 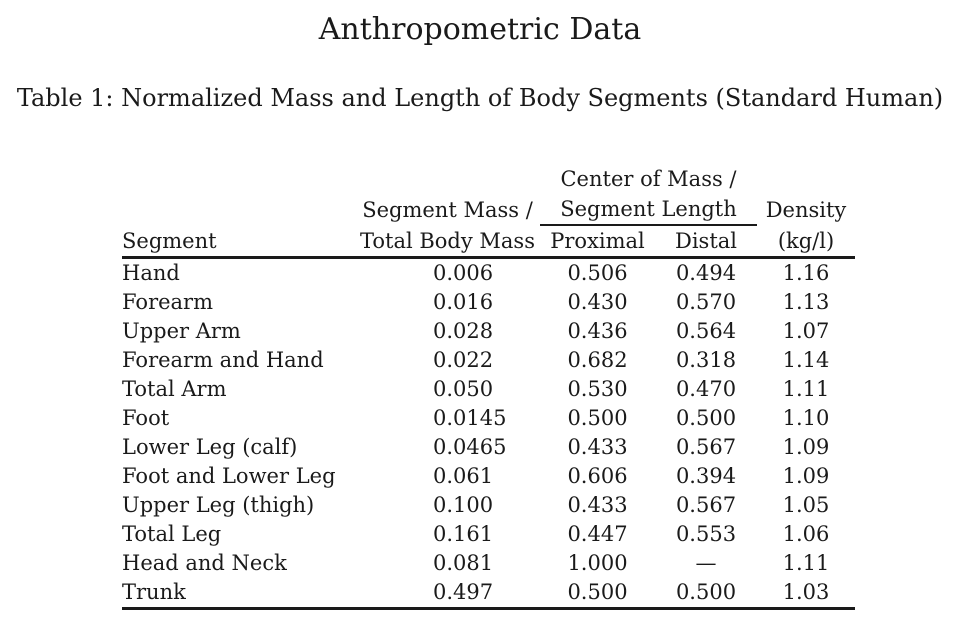 What do you see at coordinates (706, 360) in the screenshot?
I see `distal-cell: 0.318` at bounding box center [706, 360].